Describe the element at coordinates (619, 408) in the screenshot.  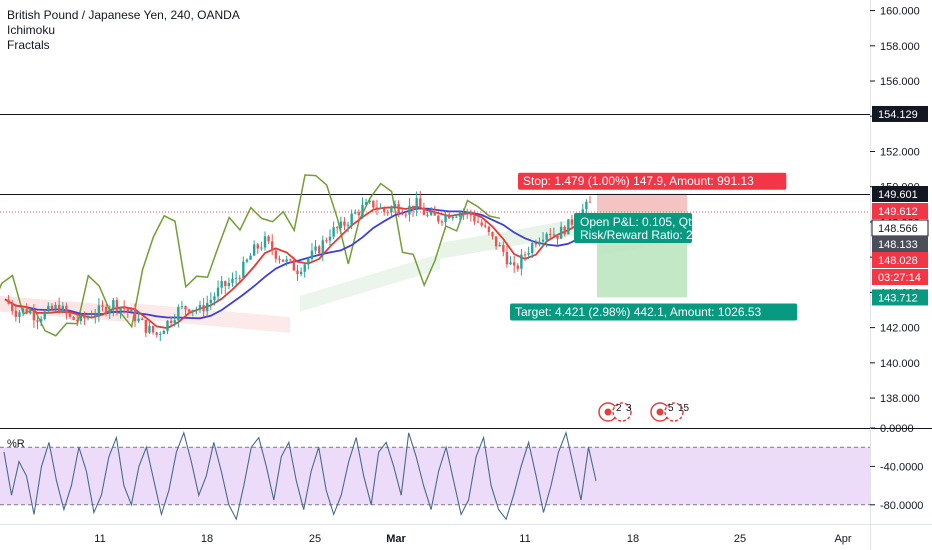
I see `event-marker-label: 2` at that location.